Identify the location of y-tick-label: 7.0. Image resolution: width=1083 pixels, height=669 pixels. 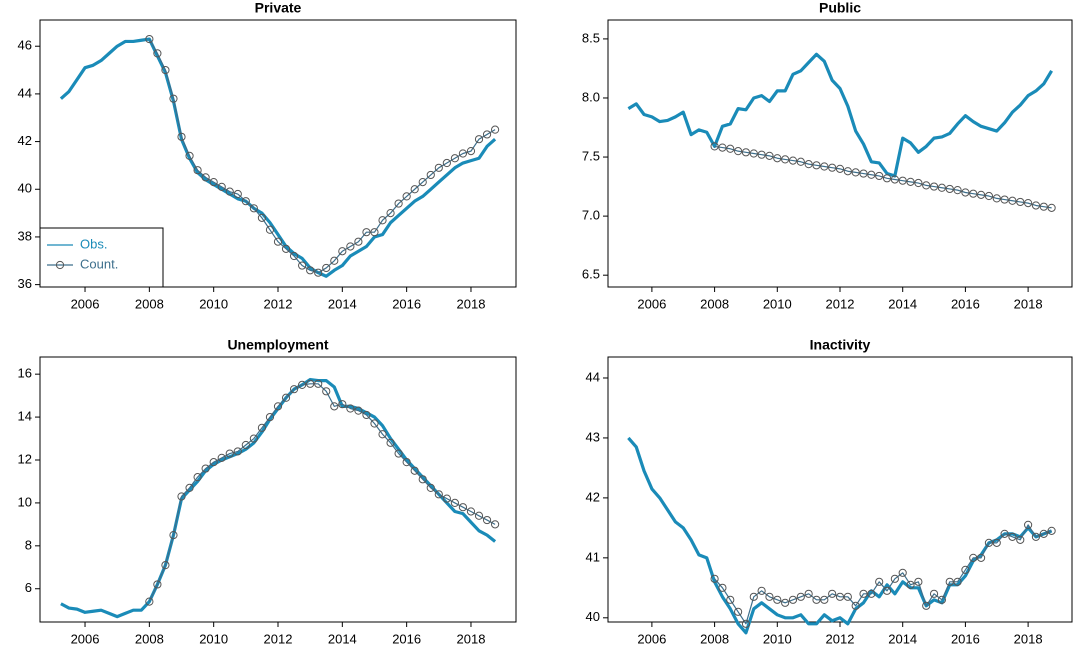
(591, 215).